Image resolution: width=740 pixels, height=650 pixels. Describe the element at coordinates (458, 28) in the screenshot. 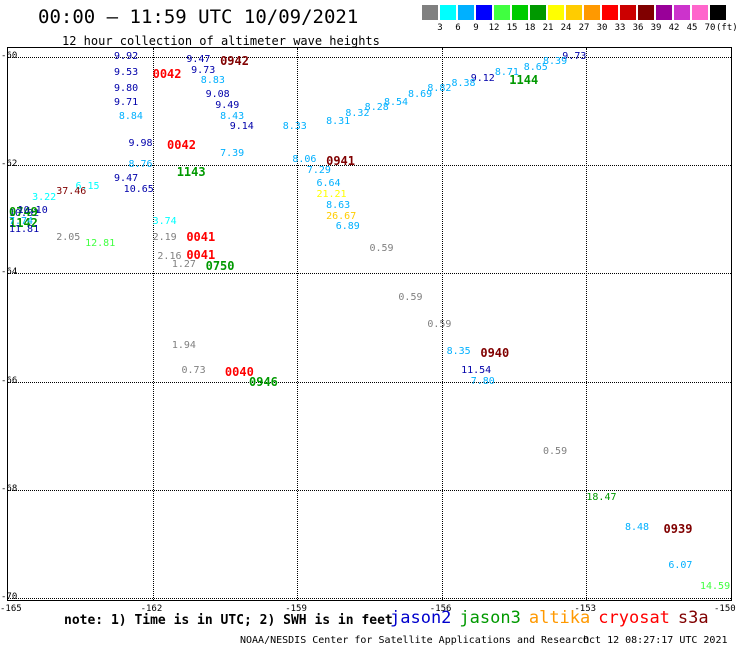

I see `legend-tick-label: 6` at that location.